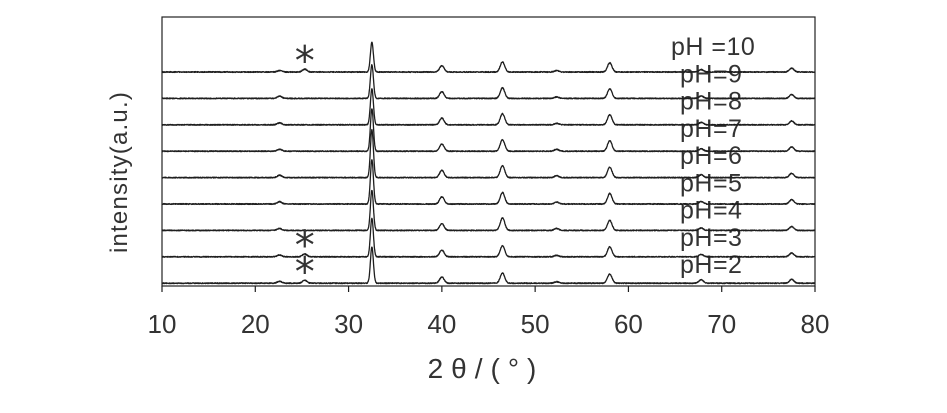 The width and height of the screenshot is (947, 413). Describe the element at coordinates (711, 129) in the screenshot. I see `series-label-ph-7: pH=7` at that location.